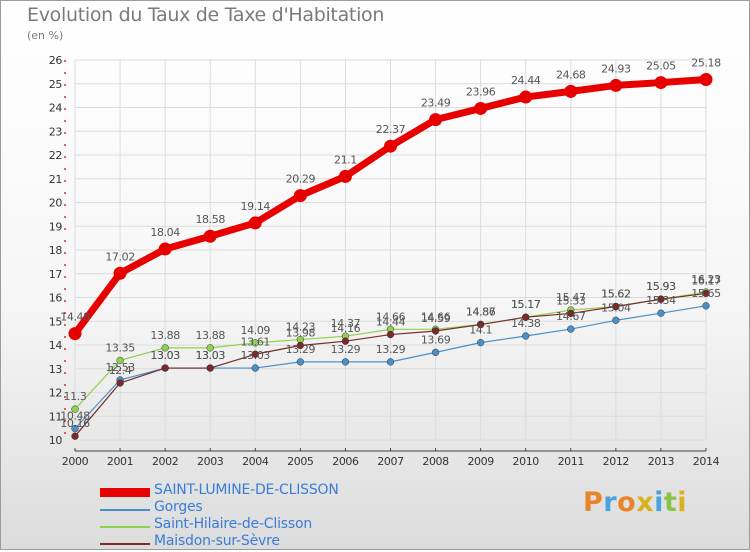 The height and width of the screenshot is (552, 750). What do you see at coordinates (480, 461) in the screenshot?
I see `x-tick-label: 2009` at bounding box center [480, 461].